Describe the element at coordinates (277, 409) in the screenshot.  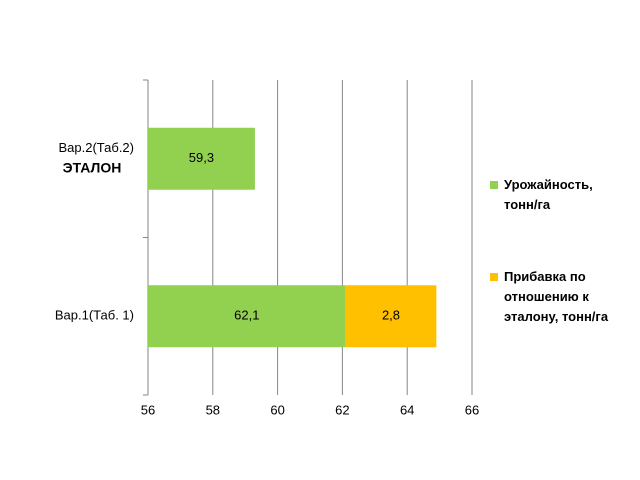
I see `x-tick-label: 60` at that location.